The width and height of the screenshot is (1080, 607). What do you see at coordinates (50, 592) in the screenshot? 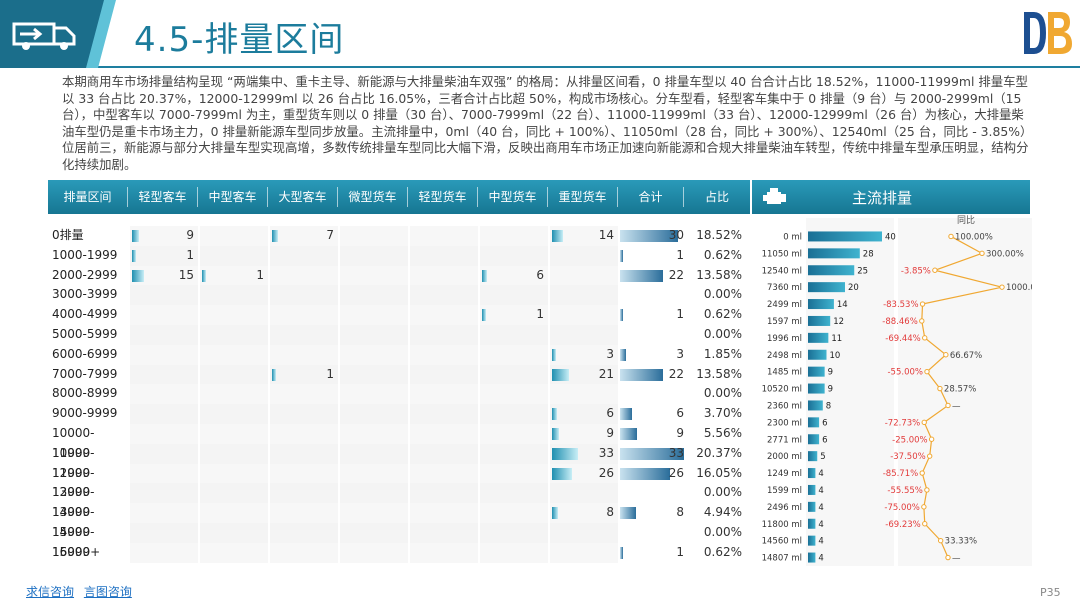
I see `footer-link-qiuxin: 求信咨询` at bounding box center [50, 592].